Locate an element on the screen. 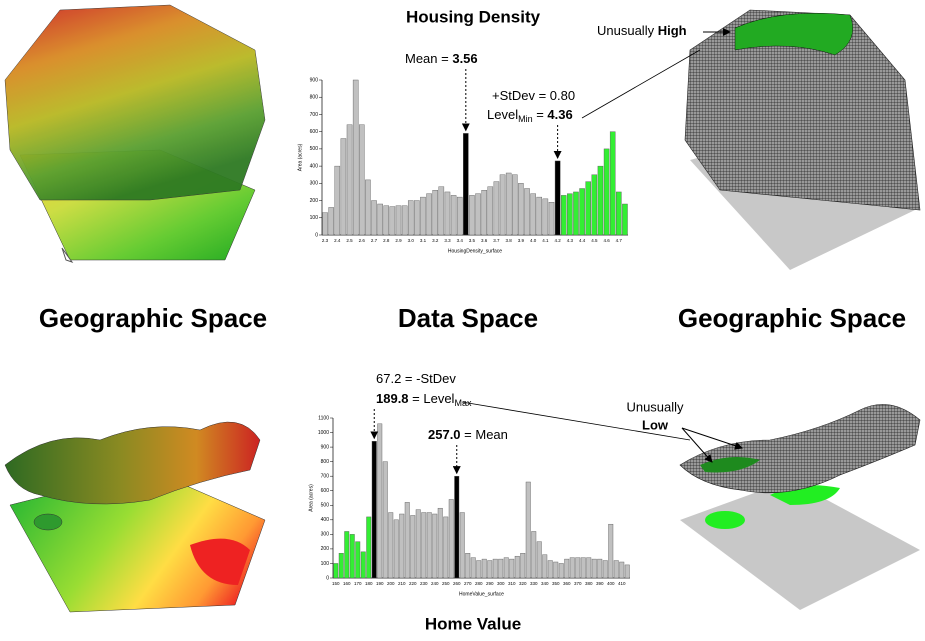  chart-title: Home Value is located at coordinates (473, 623).